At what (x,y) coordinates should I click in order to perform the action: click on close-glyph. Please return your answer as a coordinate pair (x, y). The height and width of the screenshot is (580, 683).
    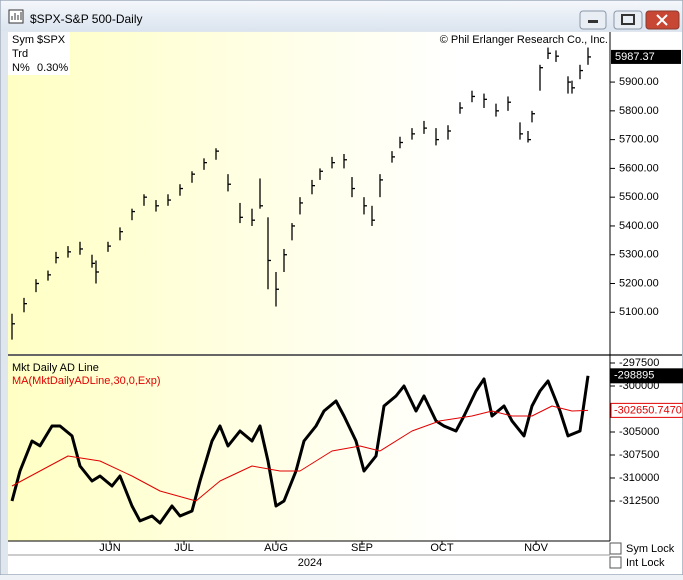
    Looking at the image, I should click on (662, 20).